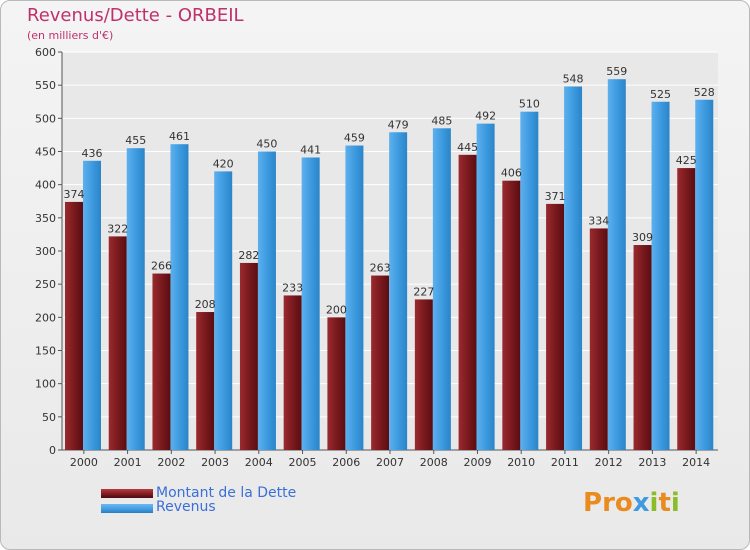 The image size is (750, 550). What do you see at coordinates (641, 503) in the screenshot?
I see `logo-letter: x` at bounding box center [641, 503].